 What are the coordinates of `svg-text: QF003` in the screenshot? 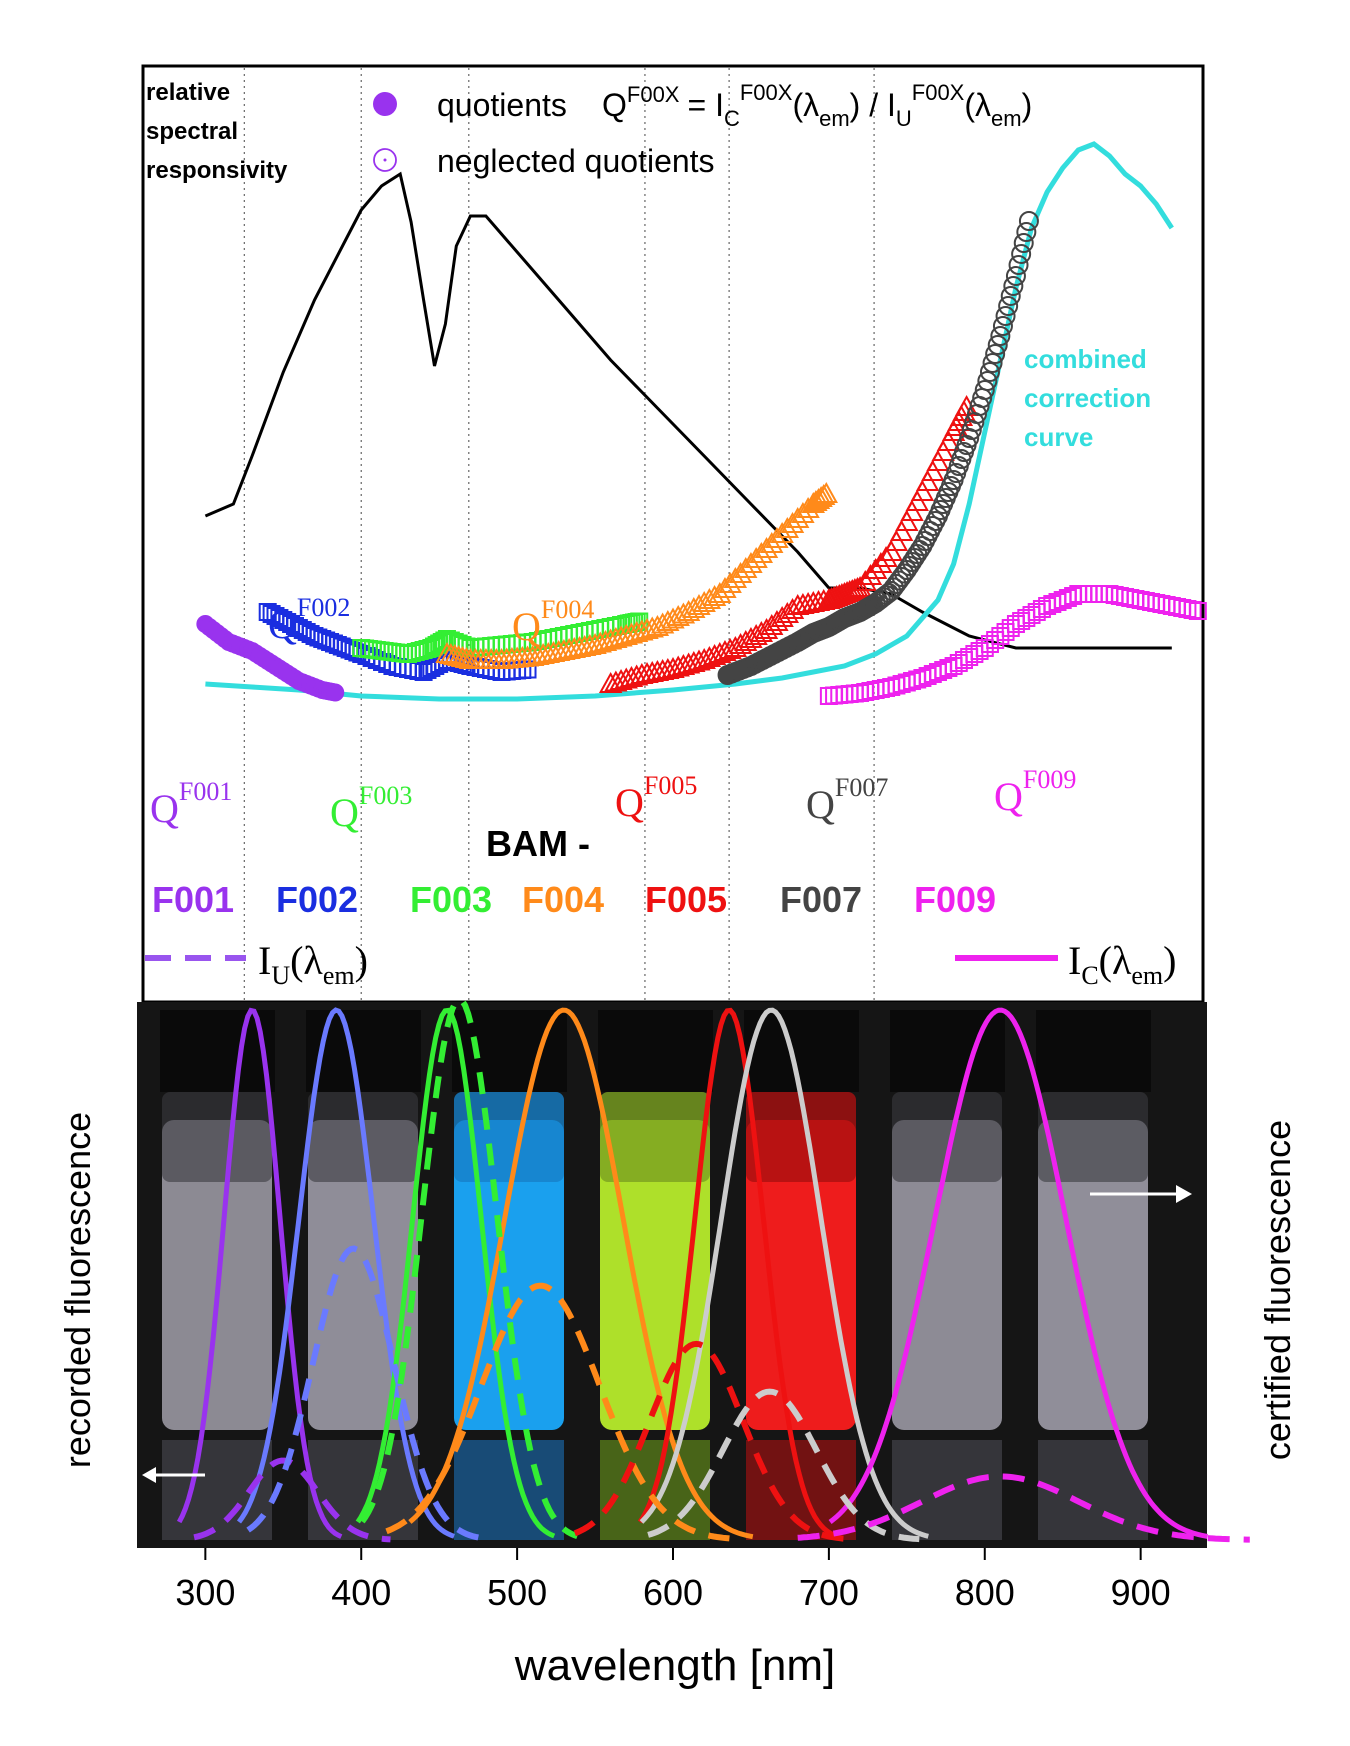 It's located at (371, 808).